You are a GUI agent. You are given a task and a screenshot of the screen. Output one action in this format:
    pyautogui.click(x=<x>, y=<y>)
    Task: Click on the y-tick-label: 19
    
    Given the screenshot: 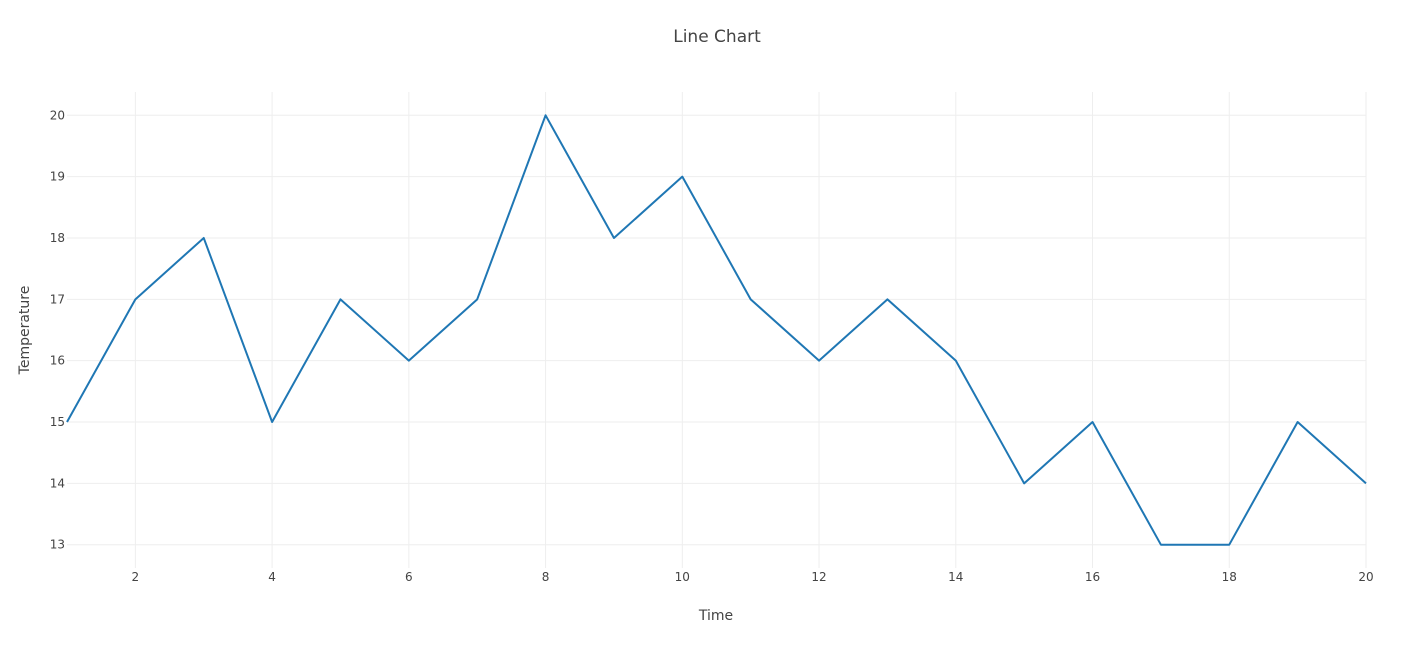 What is the action you would take?
    pyautogui.click(x=57, y=177)
    